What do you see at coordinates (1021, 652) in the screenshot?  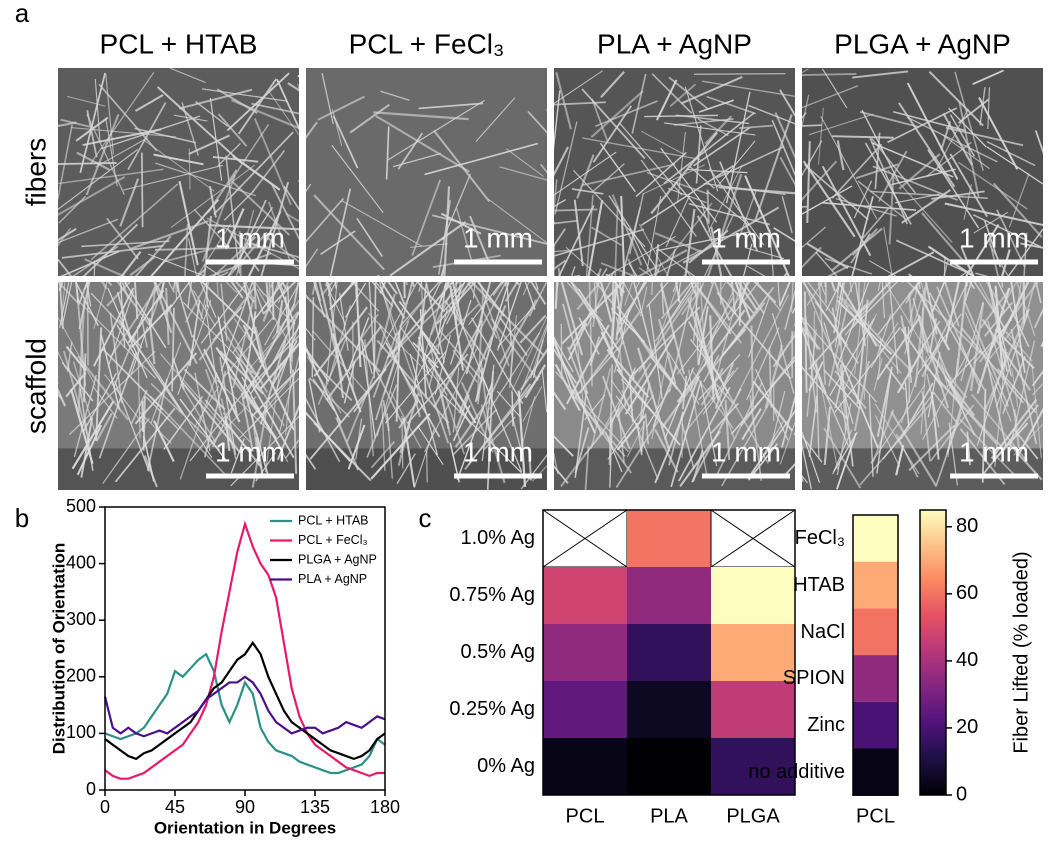 I see `colorbar-title: Fiber Lifted (% loaded)` at bounding box center [1021, 652].